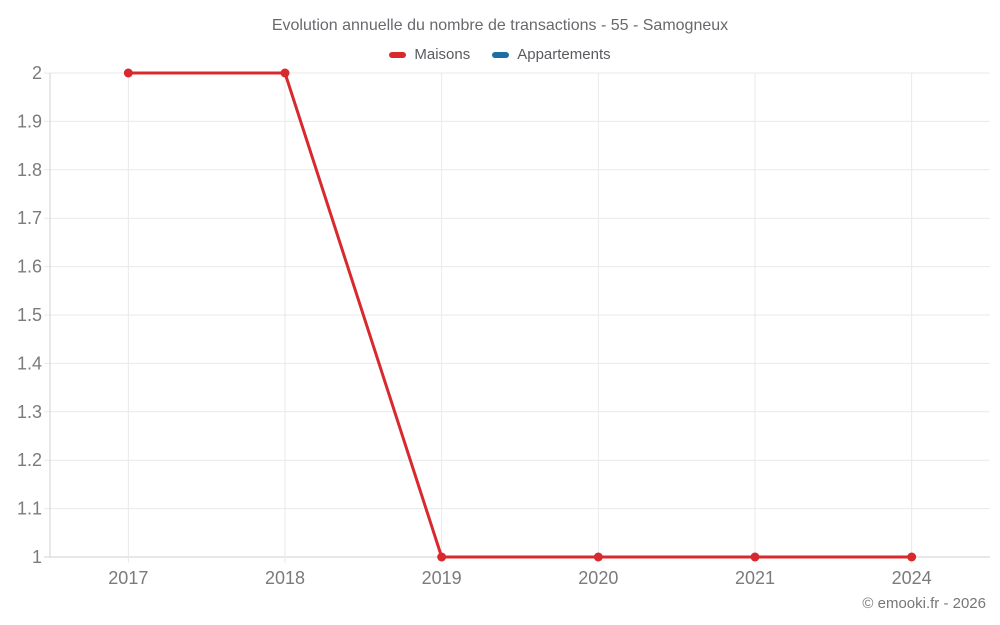 This screenshot has height=625, width=1000. What do you see at coordinates (29, 509) in the screenshot?
I see `y-tick-label: 1.1` at bounding box center [29, 509].